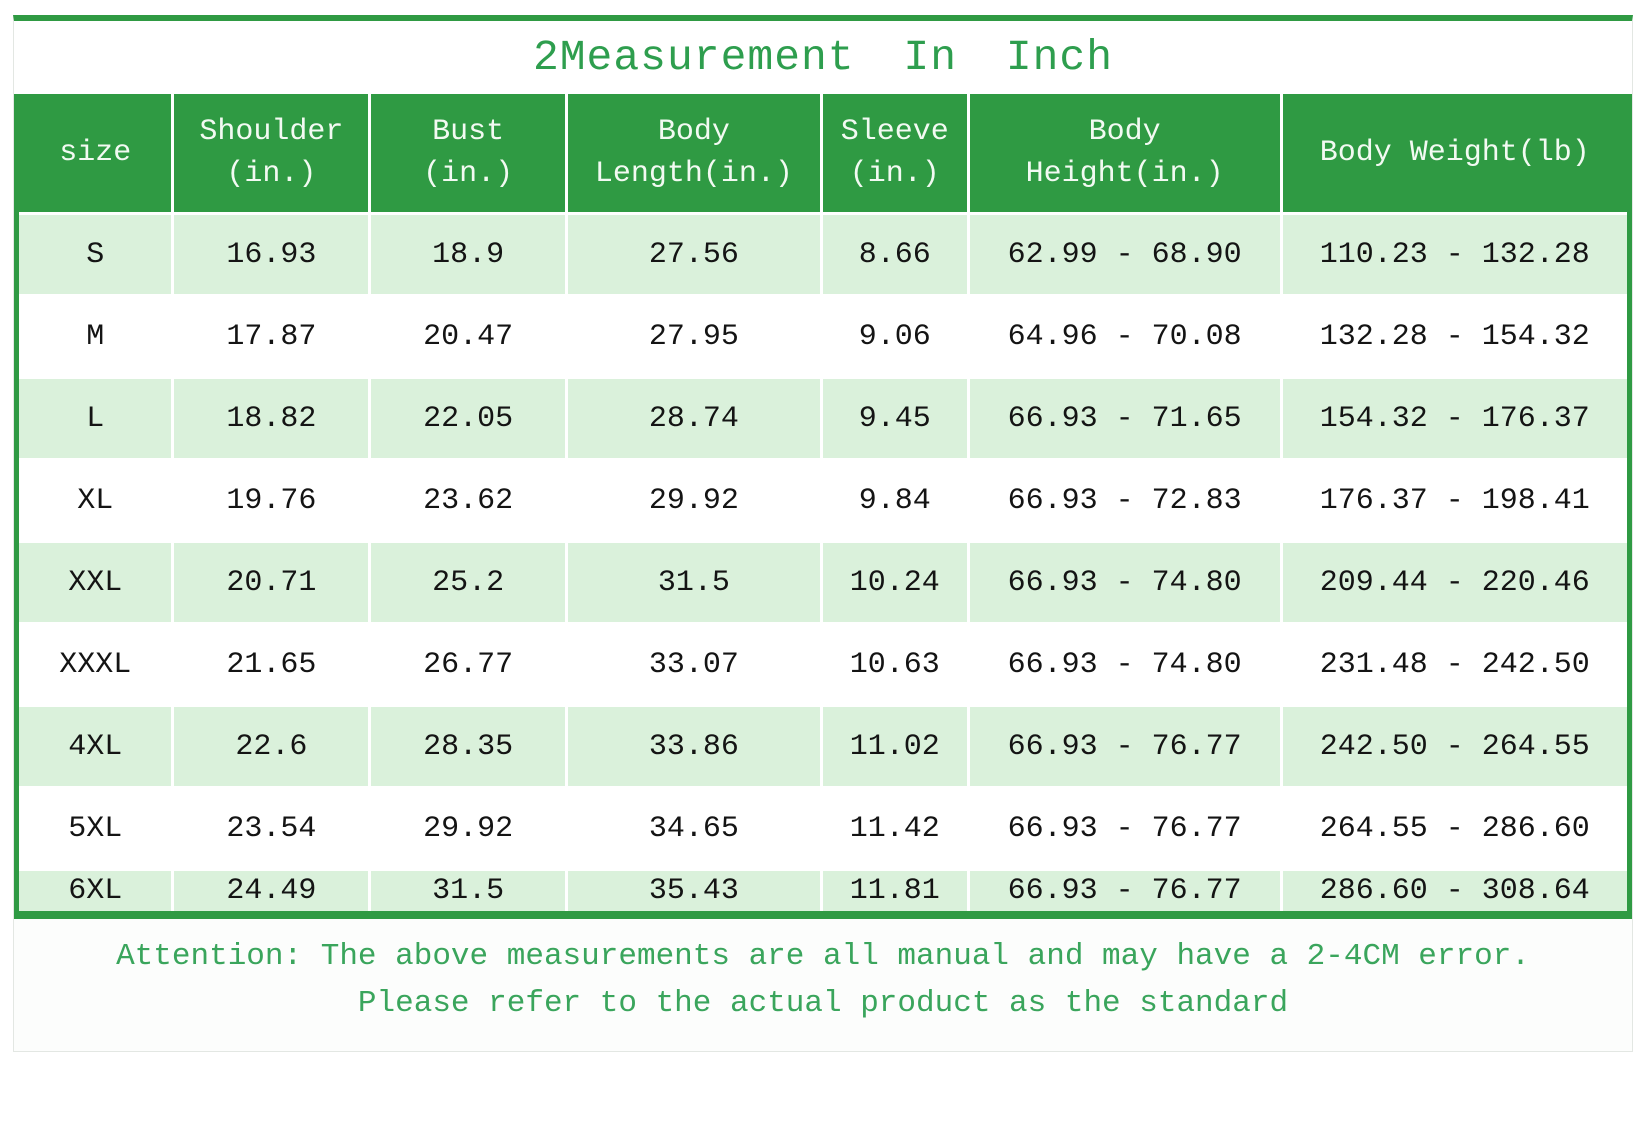  Describe the element at coordinates (694, 336) in the screenshot. I see `table-cell: 27.95` at that location.